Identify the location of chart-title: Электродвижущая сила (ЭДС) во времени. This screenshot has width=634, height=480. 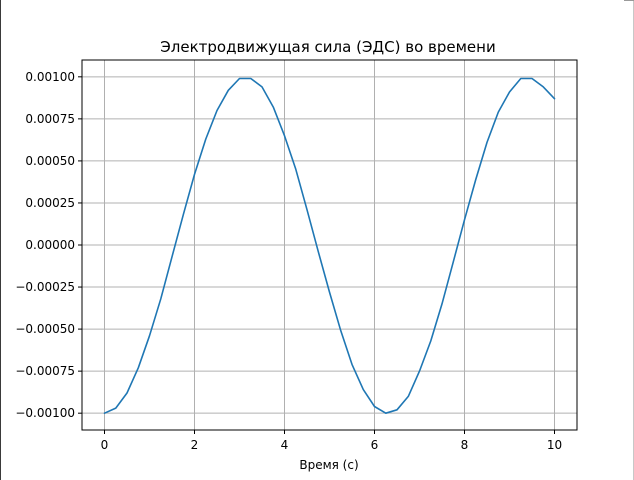
(327, 47).